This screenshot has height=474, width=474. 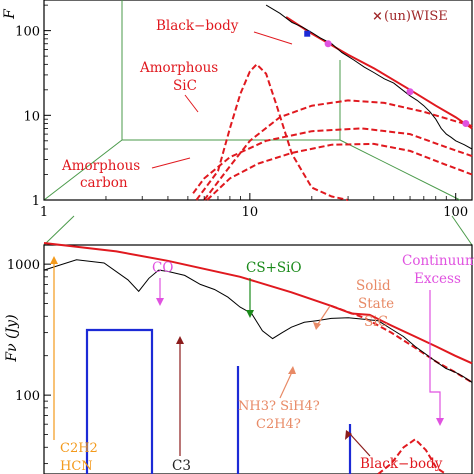 I want to click on series-amorphous-sic-broad, so click(x=338, y=150).